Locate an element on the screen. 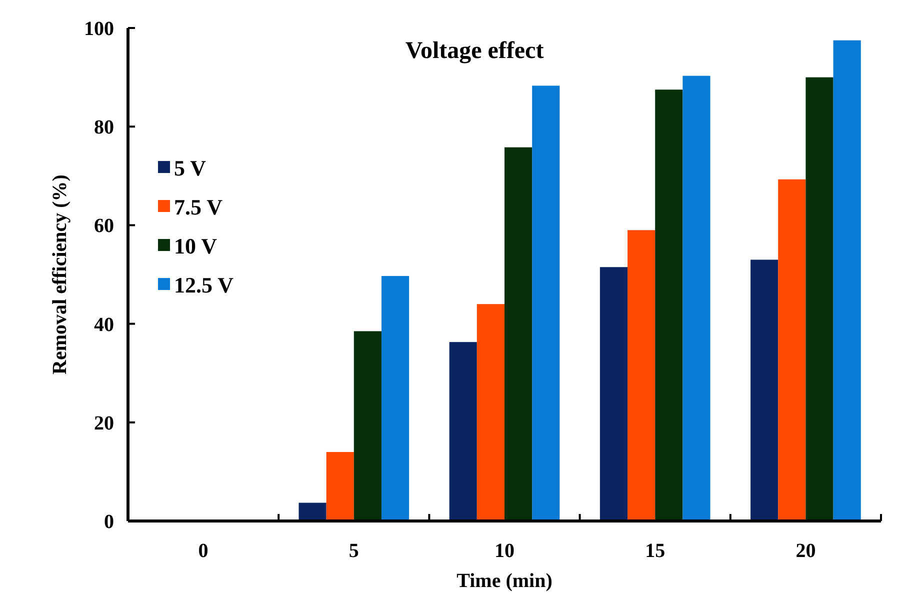 This screenshot has width=899, height=601. y-axis-title: Removal efficiency (%) is located at coordinates (60, 274).